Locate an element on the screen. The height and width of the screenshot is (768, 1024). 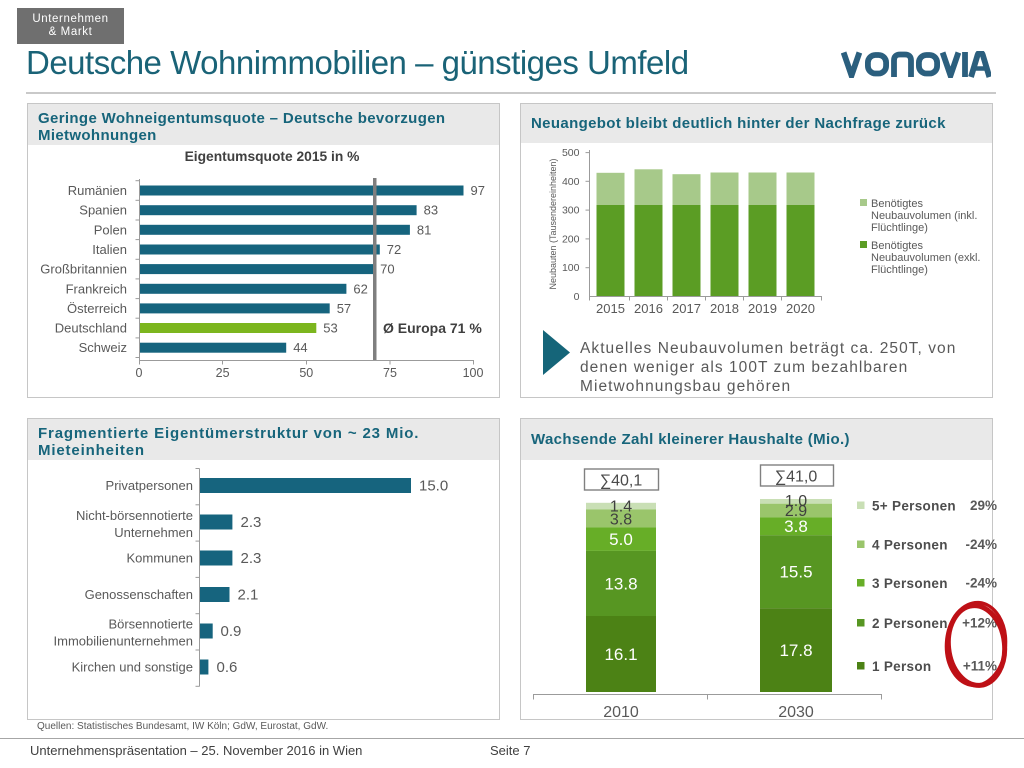
svg-text: 2017 is located at coordinates (686, 308).